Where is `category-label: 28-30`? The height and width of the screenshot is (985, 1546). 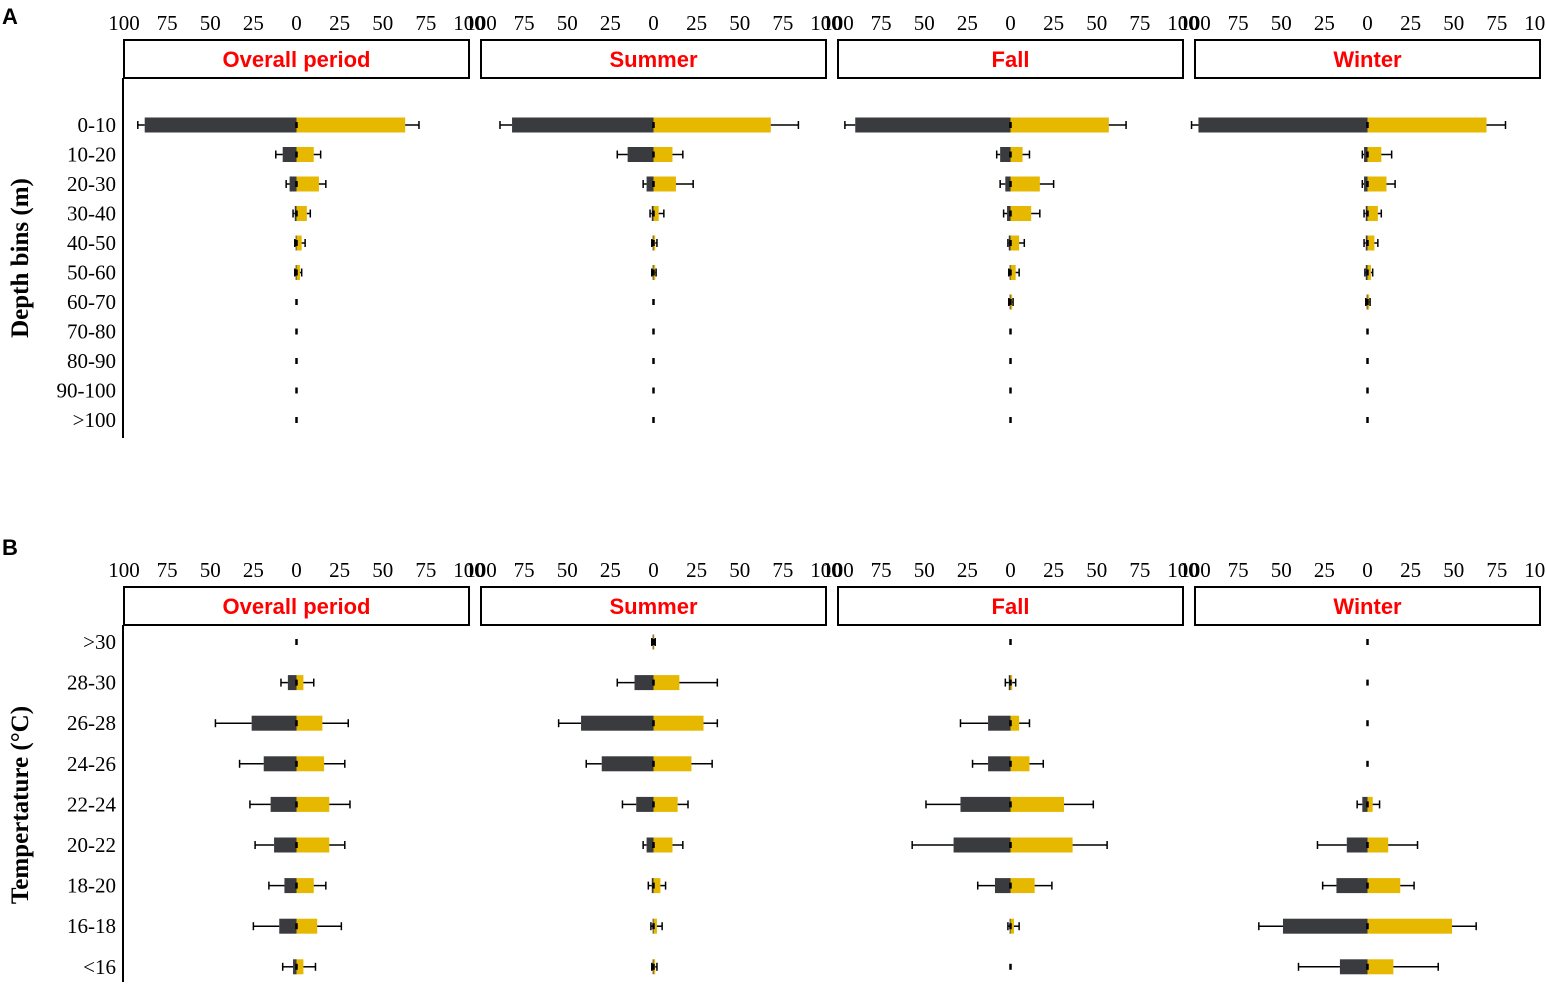
category-label: 28-30 is located at coordinates (91, 683).